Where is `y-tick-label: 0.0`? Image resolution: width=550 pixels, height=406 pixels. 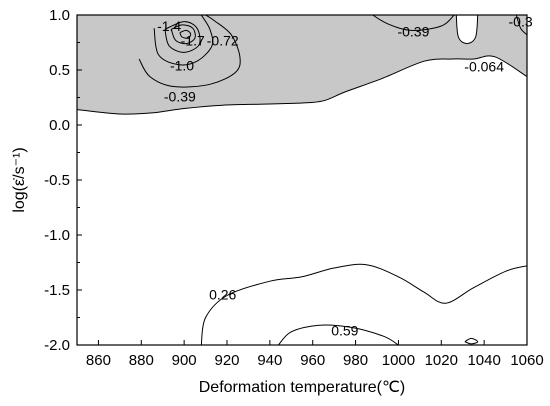 y-tick-label: 0.0 is located at coordinates (59, 125).